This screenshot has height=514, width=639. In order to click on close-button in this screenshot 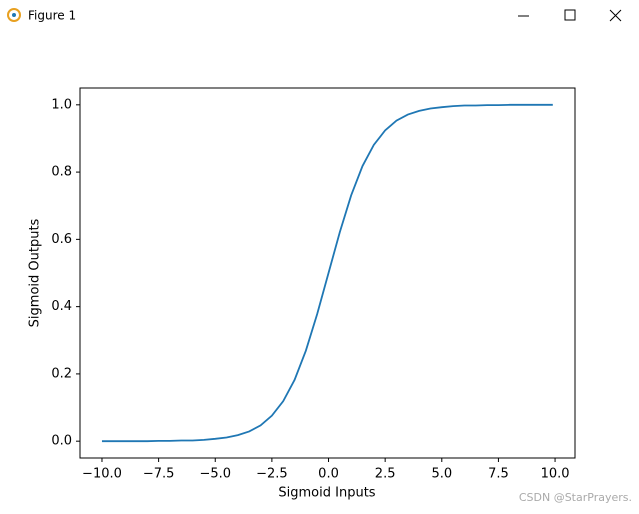, I will do `click(615, 15)`.